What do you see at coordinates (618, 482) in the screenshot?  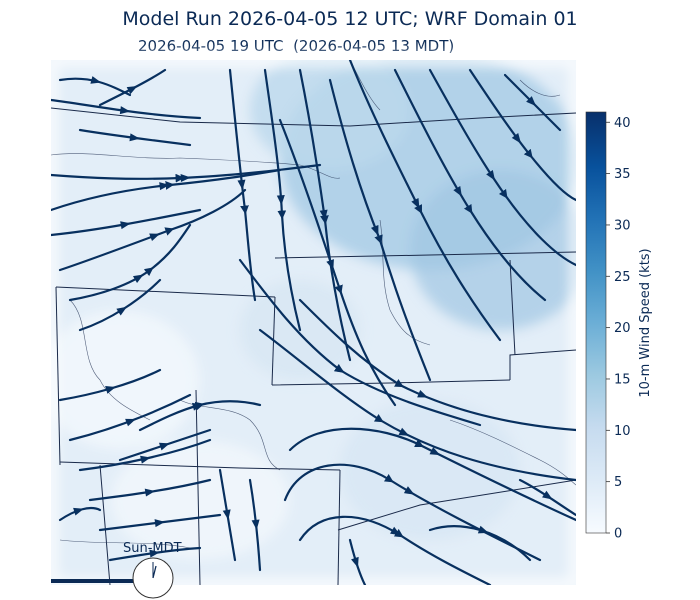 I see `colorbar-tick-label: 5` at bounding box center [618, 482].